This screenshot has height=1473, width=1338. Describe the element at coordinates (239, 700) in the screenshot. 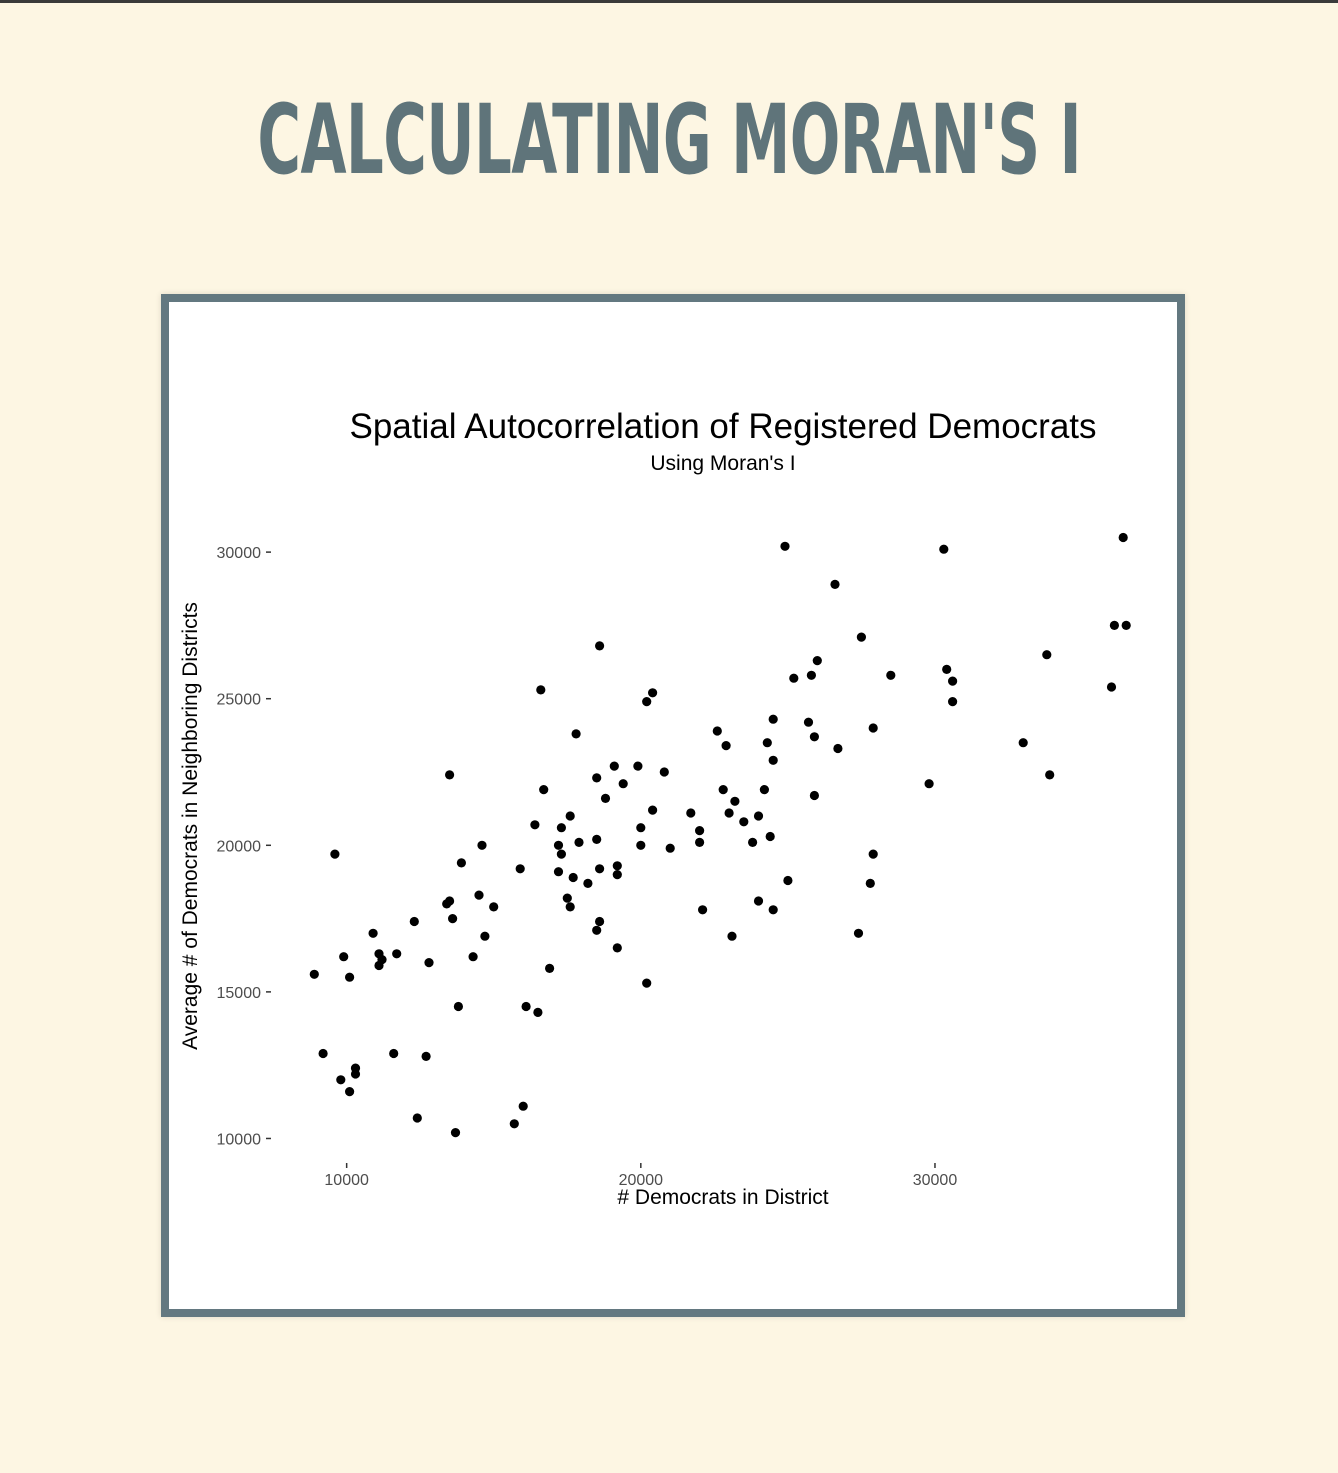

I see `y-tick-label: 25000` at that location.